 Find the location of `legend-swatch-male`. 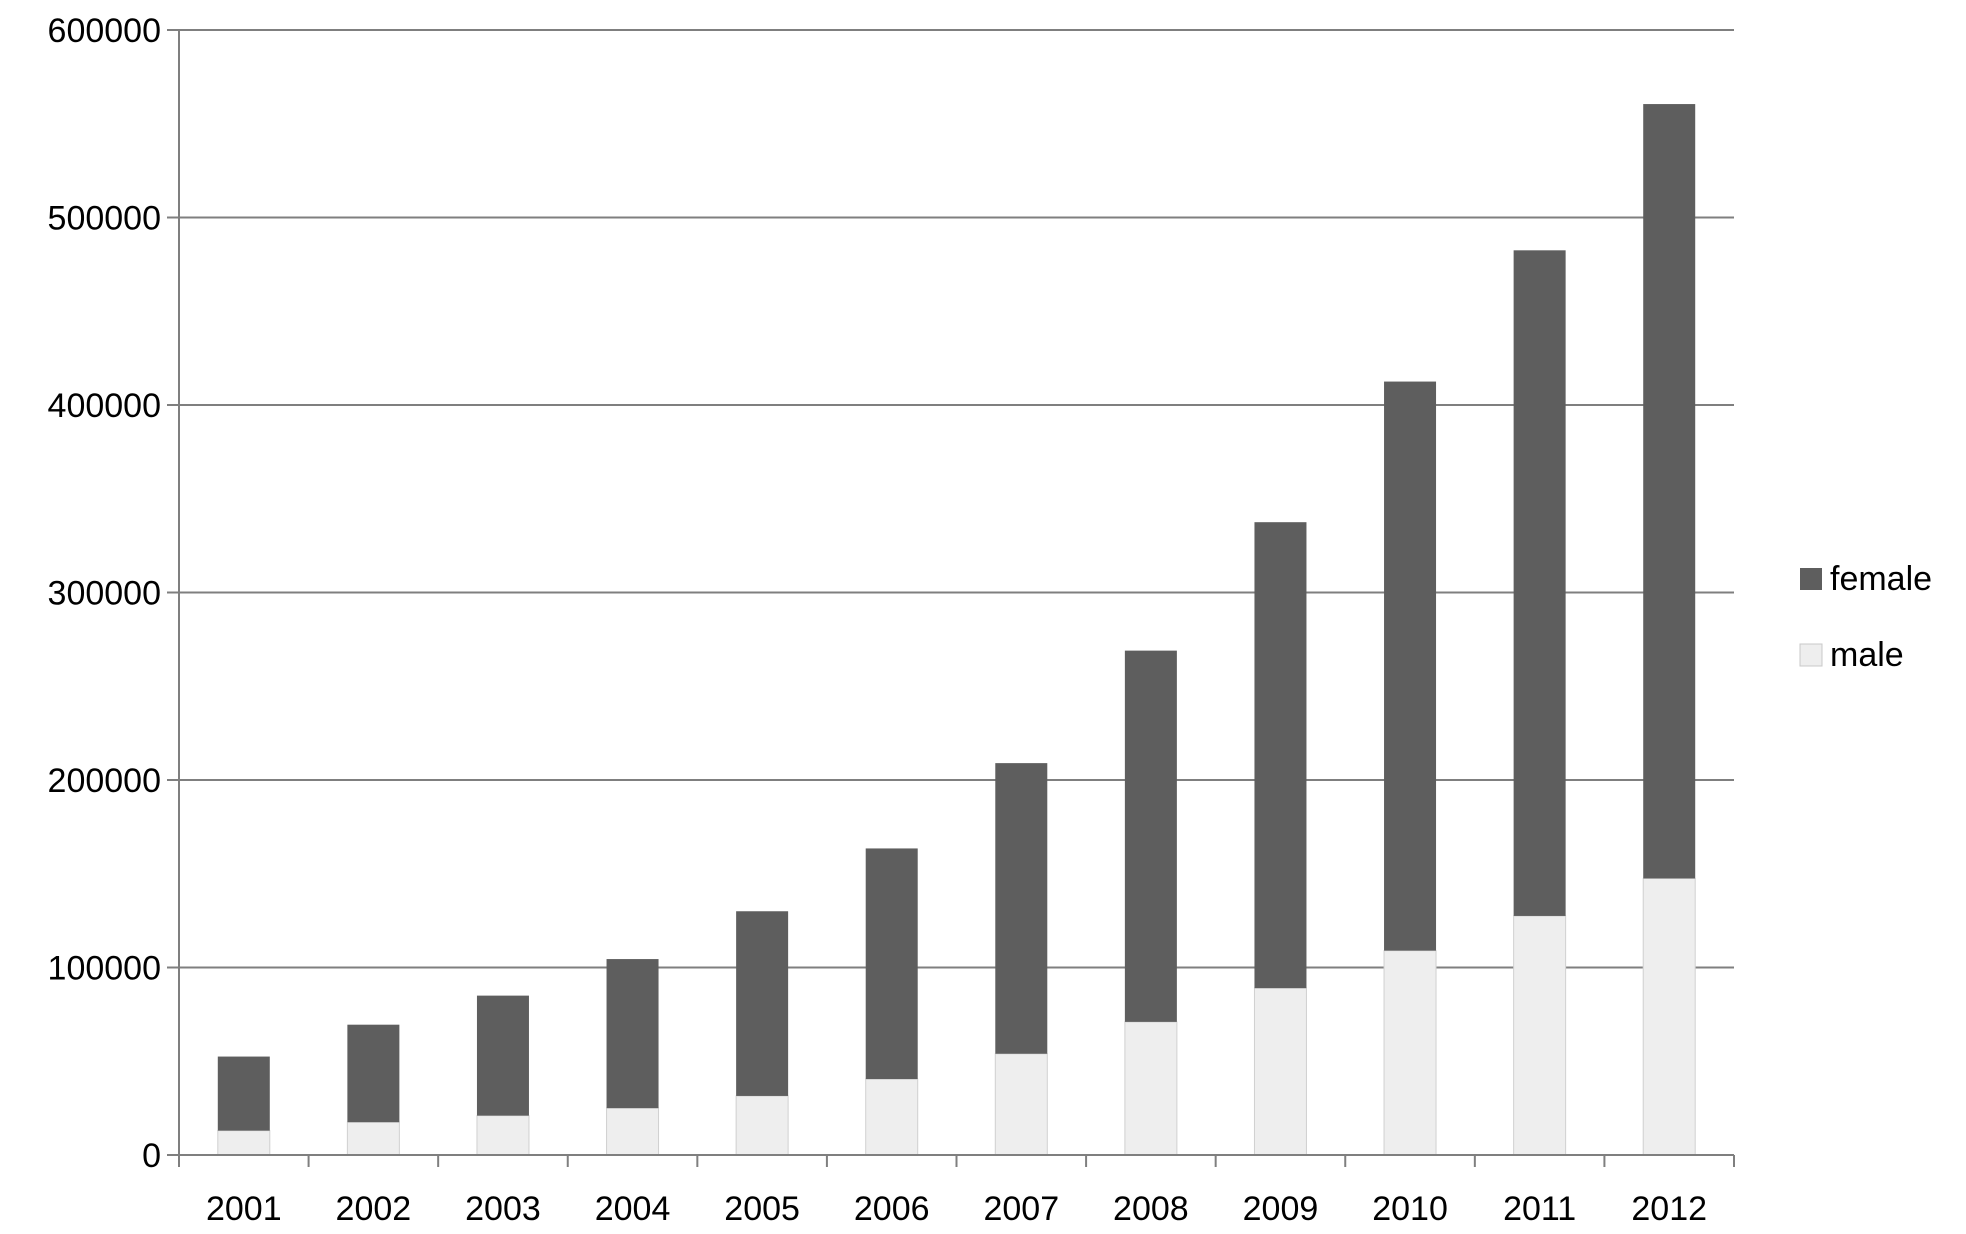

legend-swatch-male is located at coordinates (1811, 655).